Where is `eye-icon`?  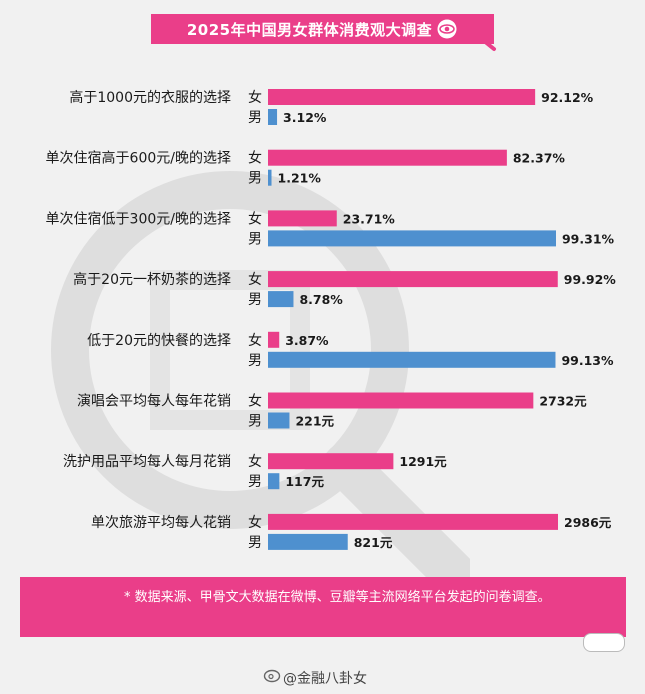
eye-icon is located at coordinates (447, 29).